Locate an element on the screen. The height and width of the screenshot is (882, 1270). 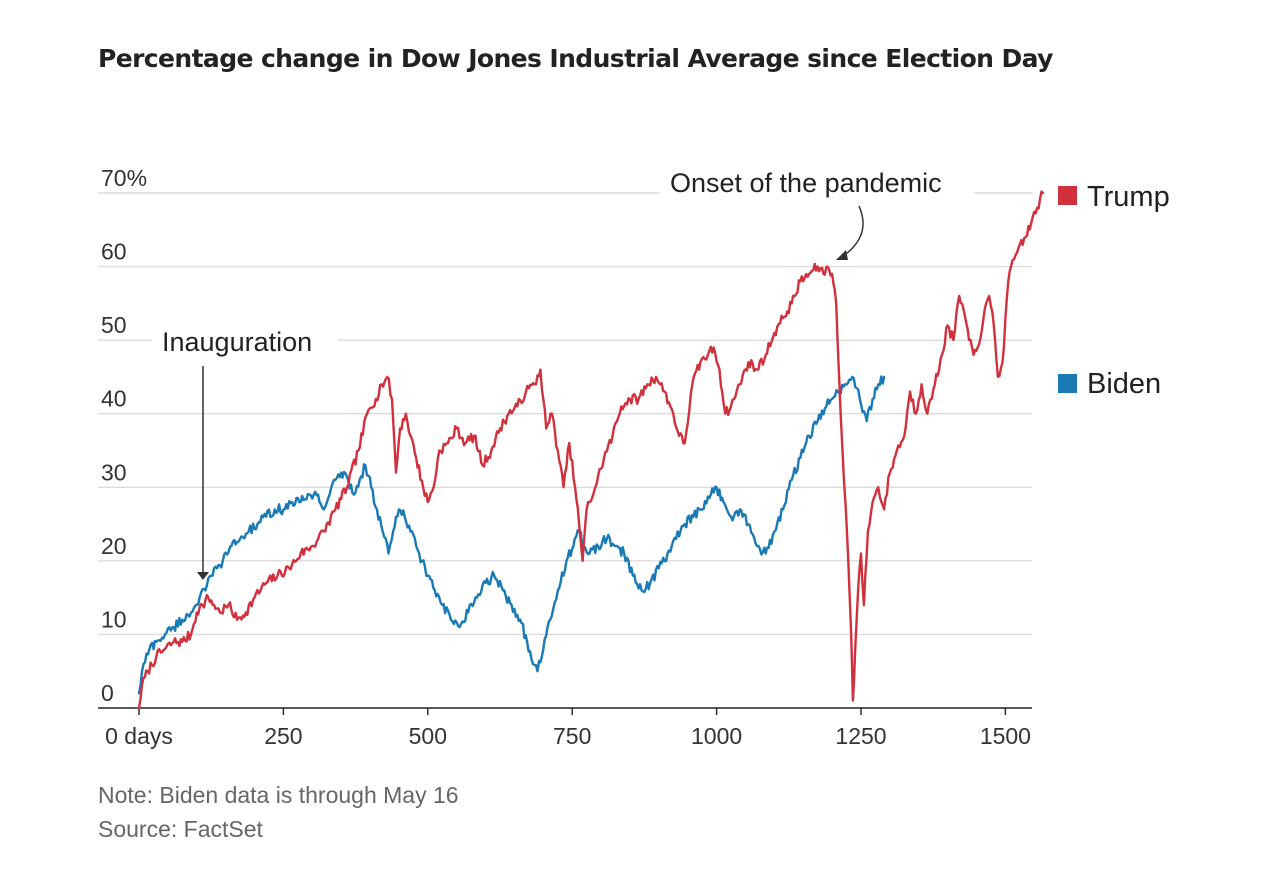
annotation-inauguration-label: Inauguration is located at coordinates (237, 342).